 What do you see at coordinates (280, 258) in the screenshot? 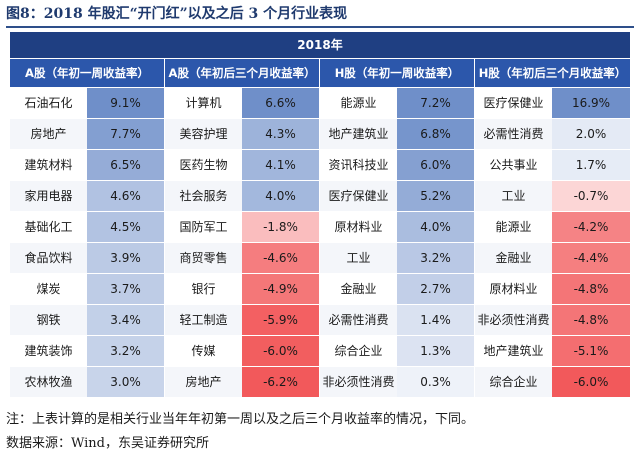
I see `return-value: -4.6%` at bounding box center [280, 258].